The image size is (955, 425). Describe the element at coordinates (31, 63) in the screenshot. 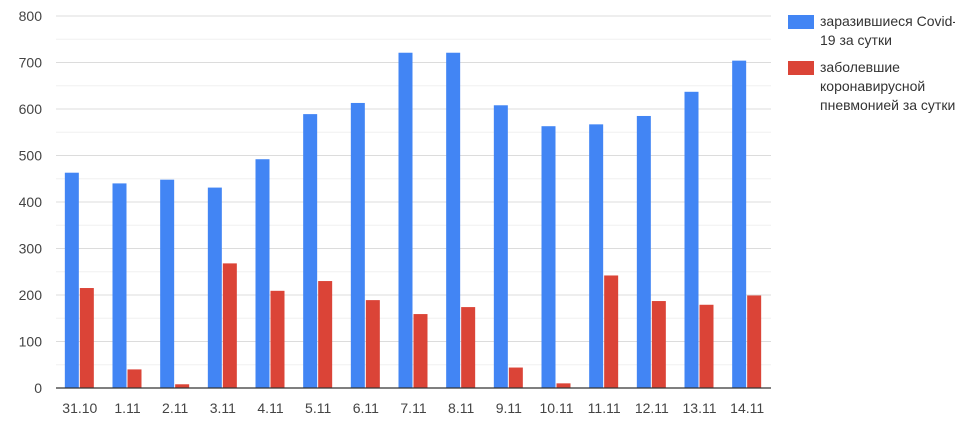

I see `y-tick-label: 700` at that location.